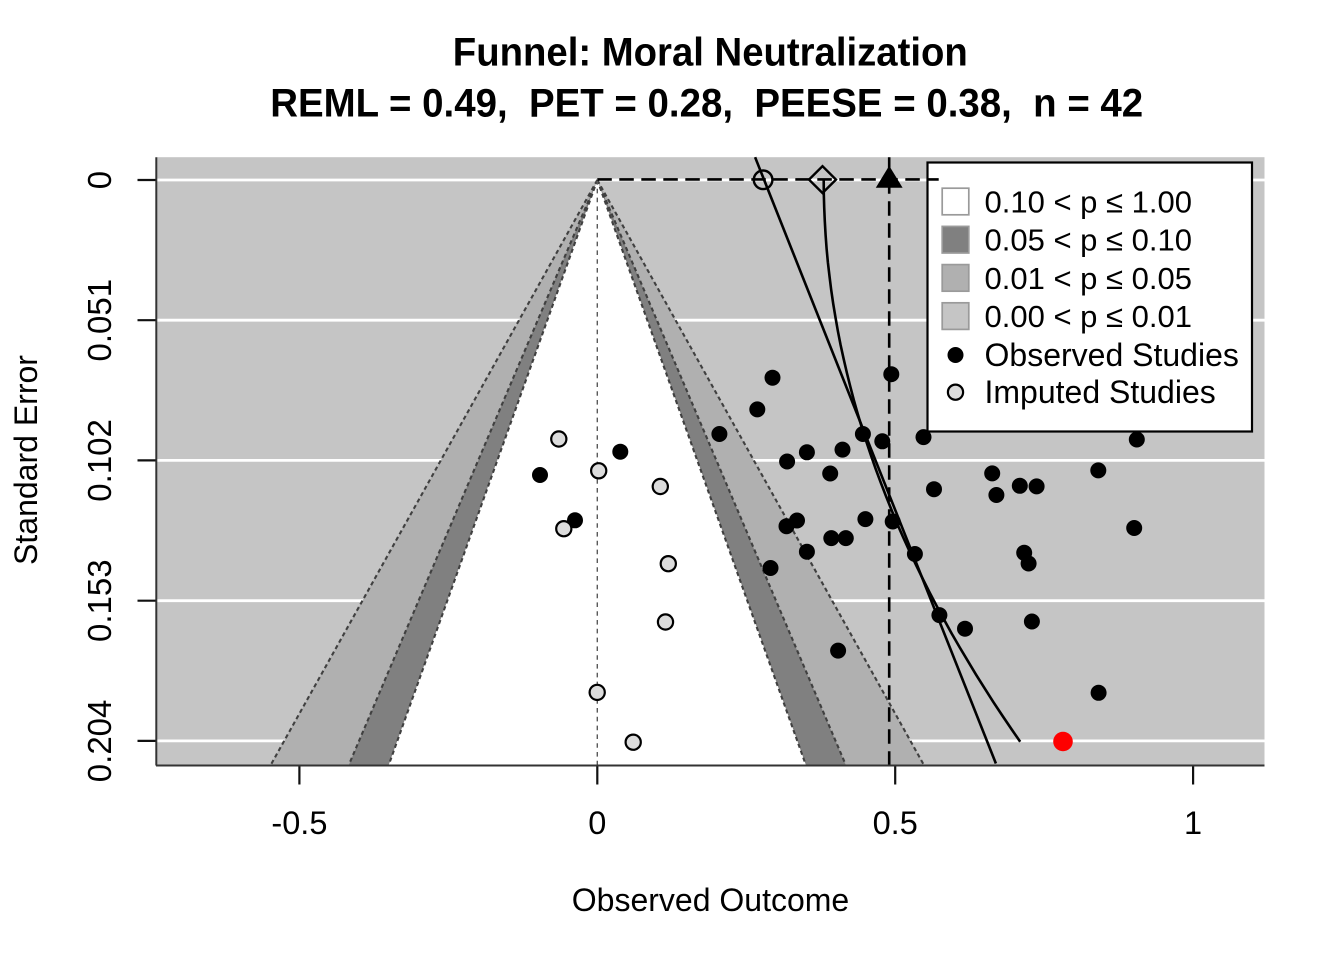 This screenshot has width=1344, height=965. I want to click on svg-text: 0.204, so click(99, 741).